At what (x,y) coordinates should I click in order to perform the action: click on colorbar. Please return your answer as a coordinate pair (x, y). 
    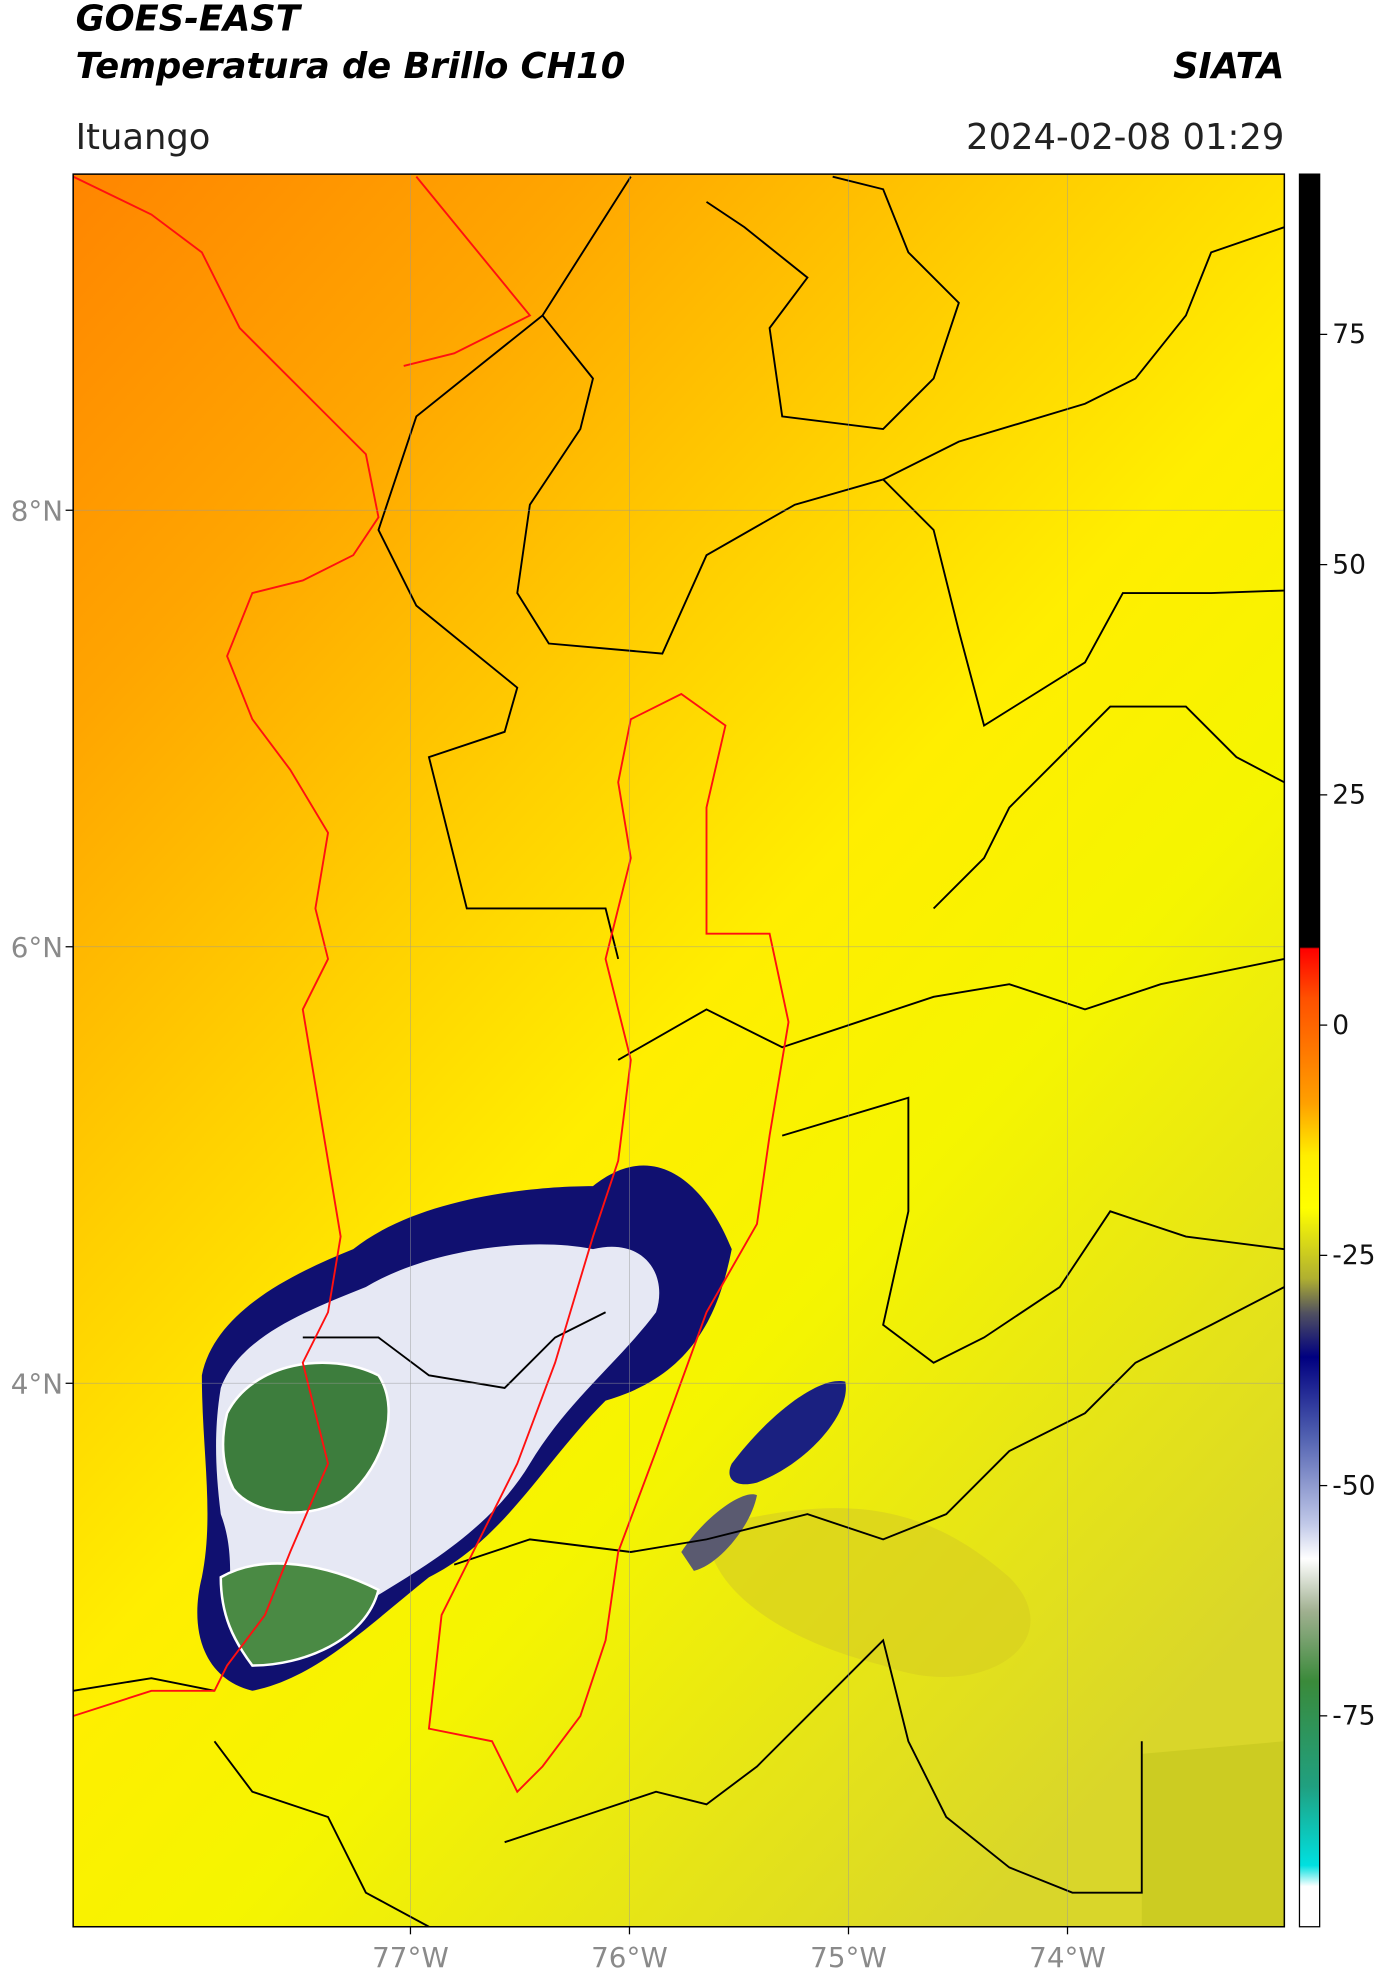
    Looking at the image, I should click on (1309, 1050).